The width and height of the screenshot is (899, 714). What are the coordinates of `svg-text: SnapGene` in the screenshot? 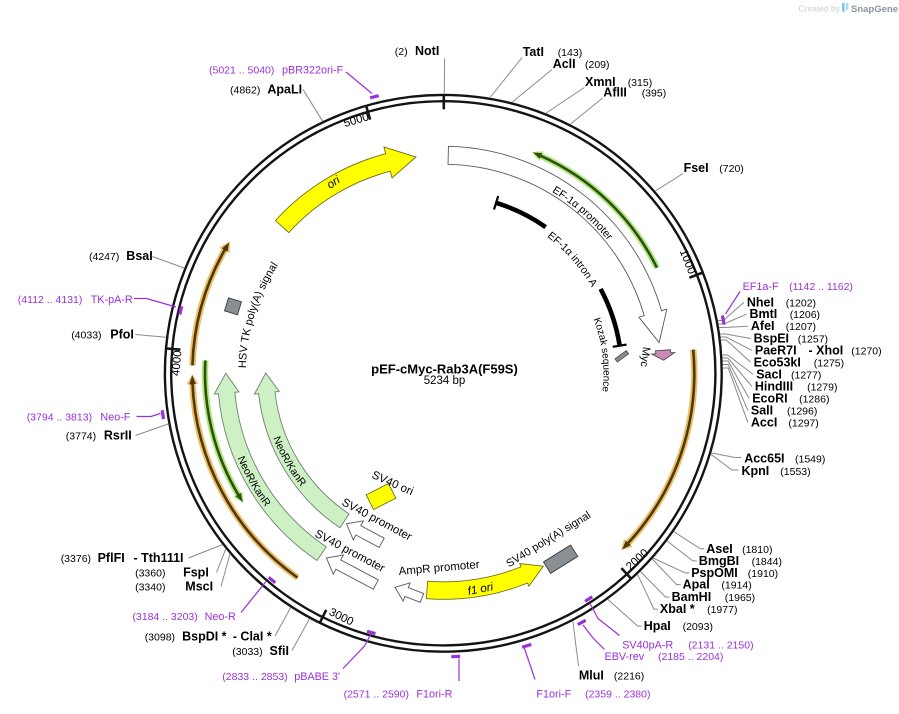 It's located at (874, 9).